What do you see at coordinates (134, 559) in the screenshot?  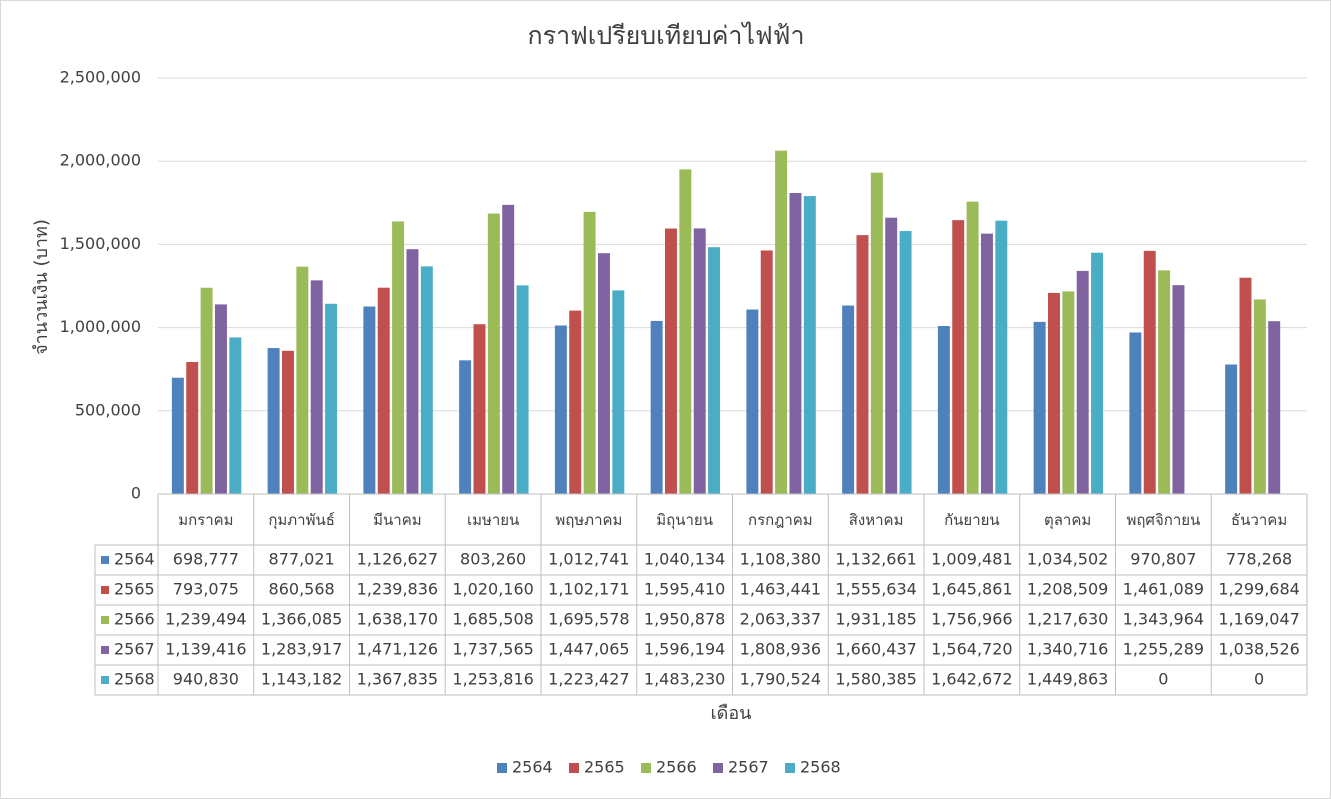 I see `table-series-name: 2564` at bounding box center [134, 559].